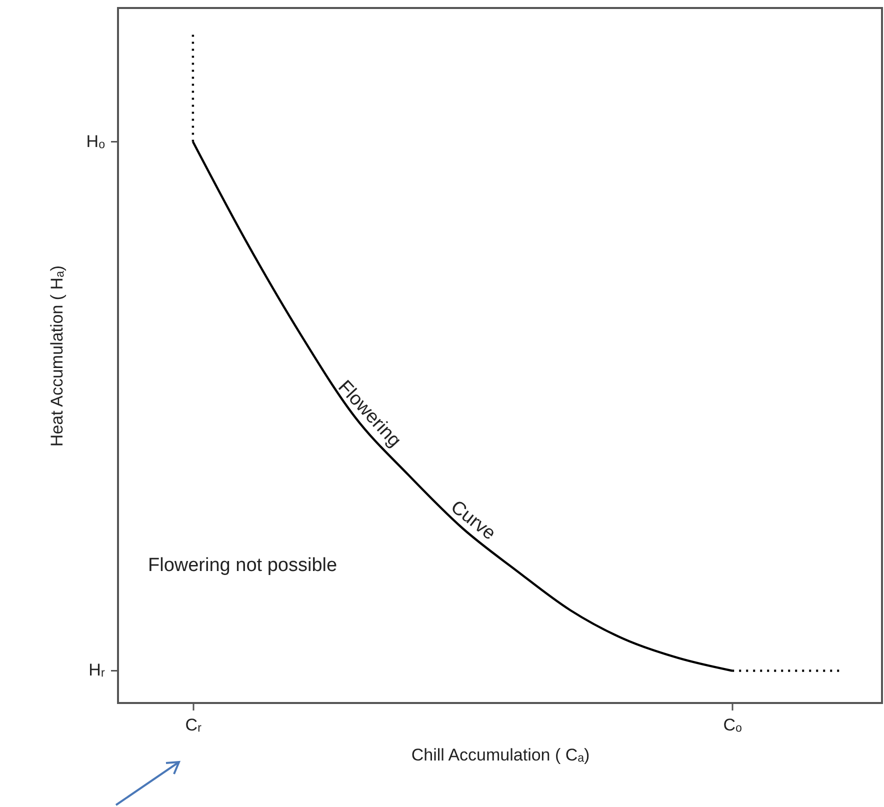 The width and height of the screenshot is (884, 807). Describe the element at coordinates (500, 755) in the screenshot. I see `x-axis-title: Chill Accumulation ( Cₐ)` at that location.